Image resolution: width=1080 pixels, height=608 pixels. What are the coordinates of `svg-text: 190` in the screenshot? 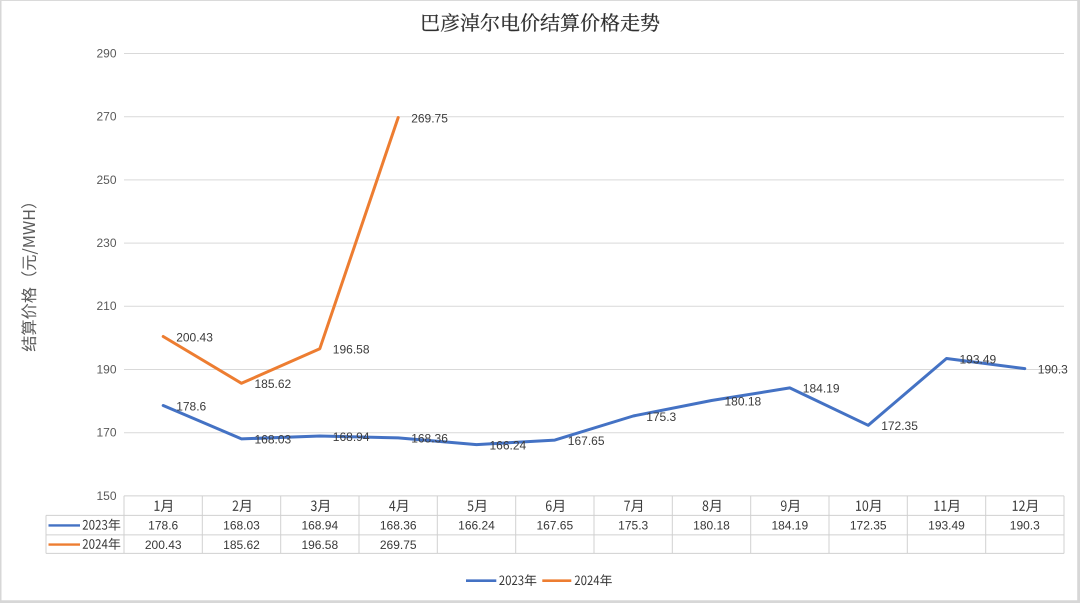 It's located at (106, 369).